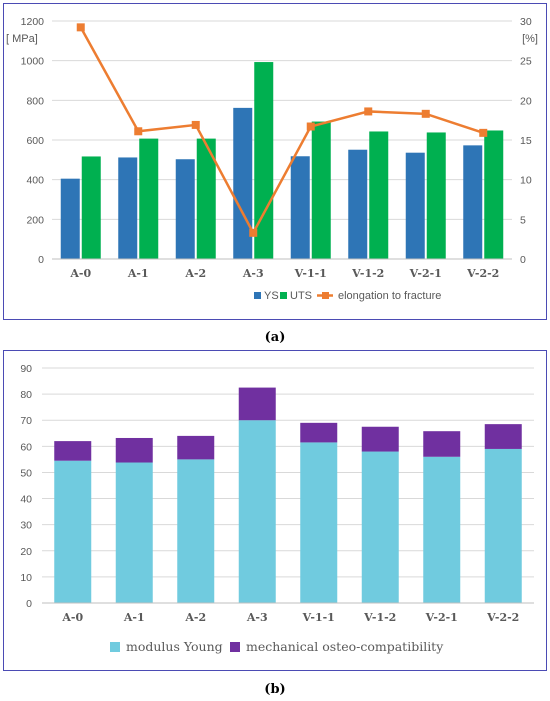  I want to click on y-left-tick-label: 1200, so click(33, 22).